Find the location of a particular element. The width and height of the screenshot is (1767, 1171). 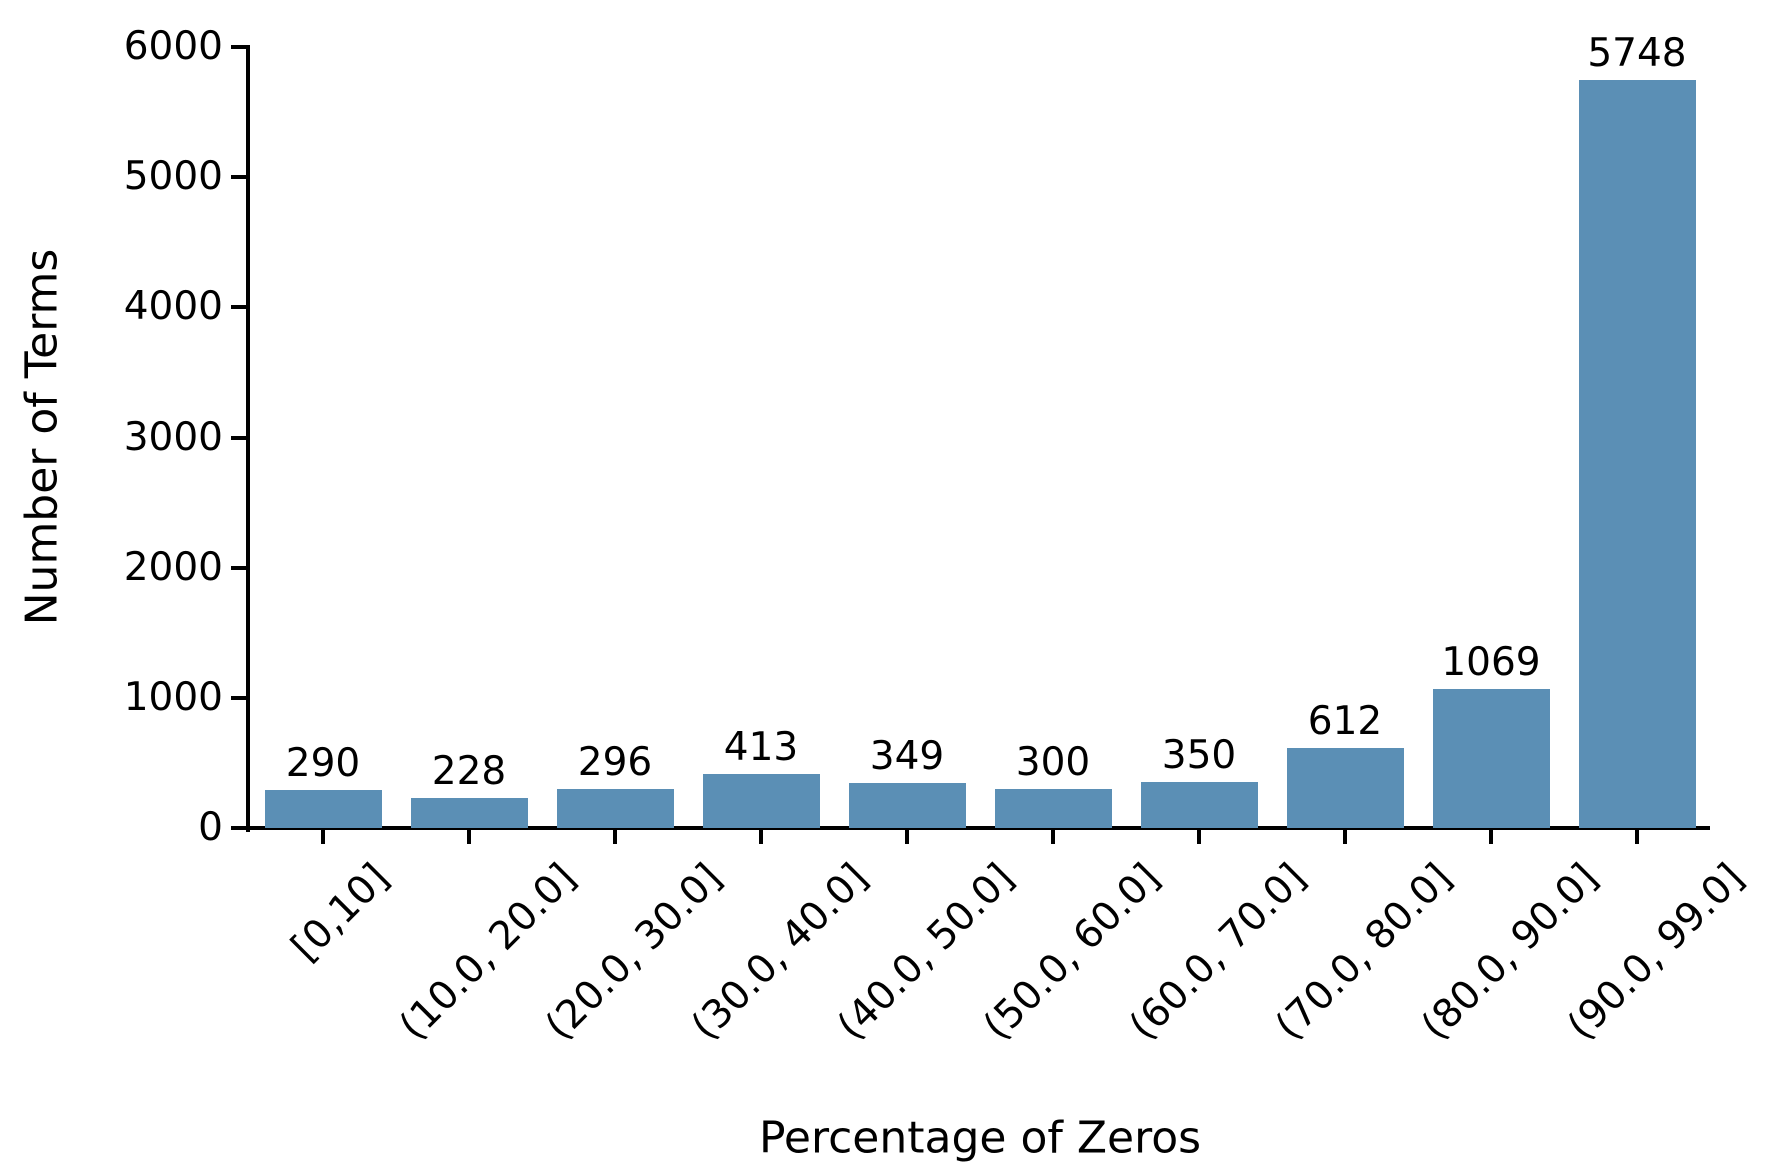

bar-value-label: 1069 is located at coordinates (1491, 662).